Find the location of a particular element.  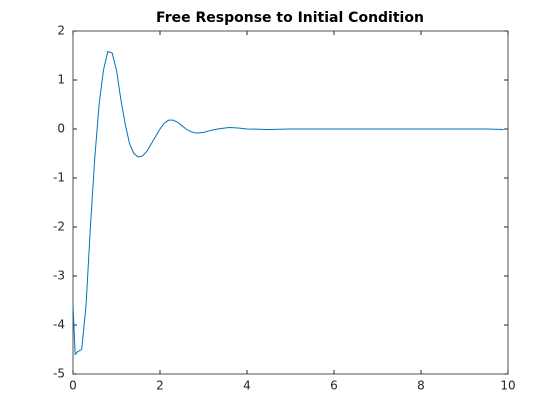

y-tick-label: 0 is located at coordinates (61, 129).